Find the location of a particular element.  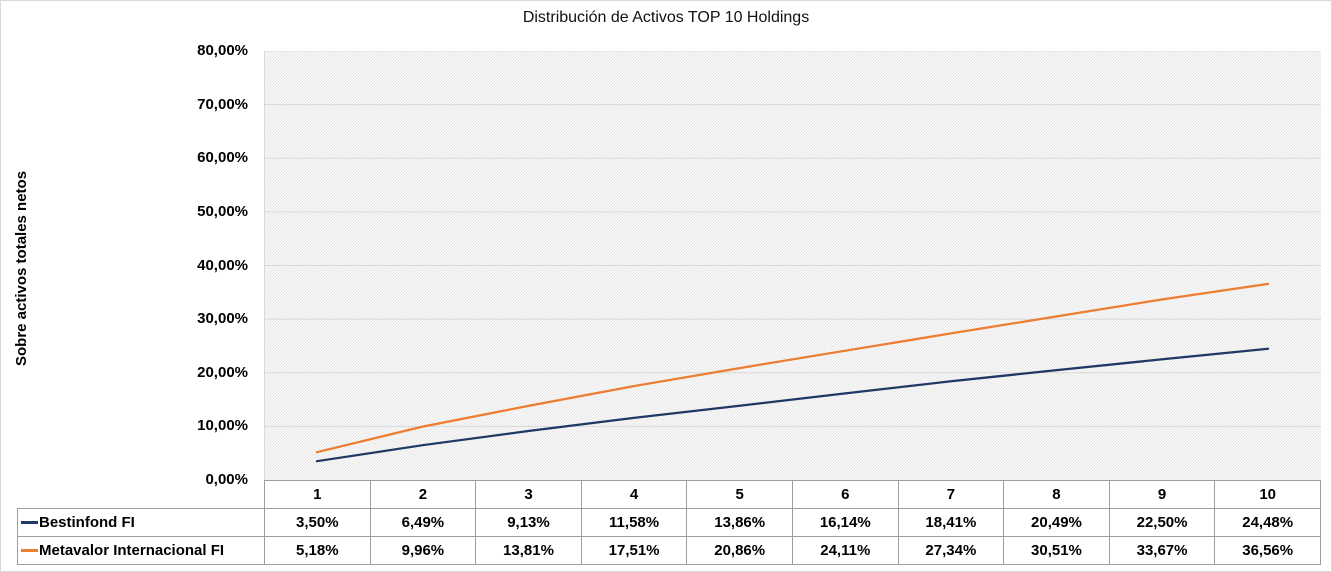

table-cell: 27,34% is located at coordinates (951, 550).